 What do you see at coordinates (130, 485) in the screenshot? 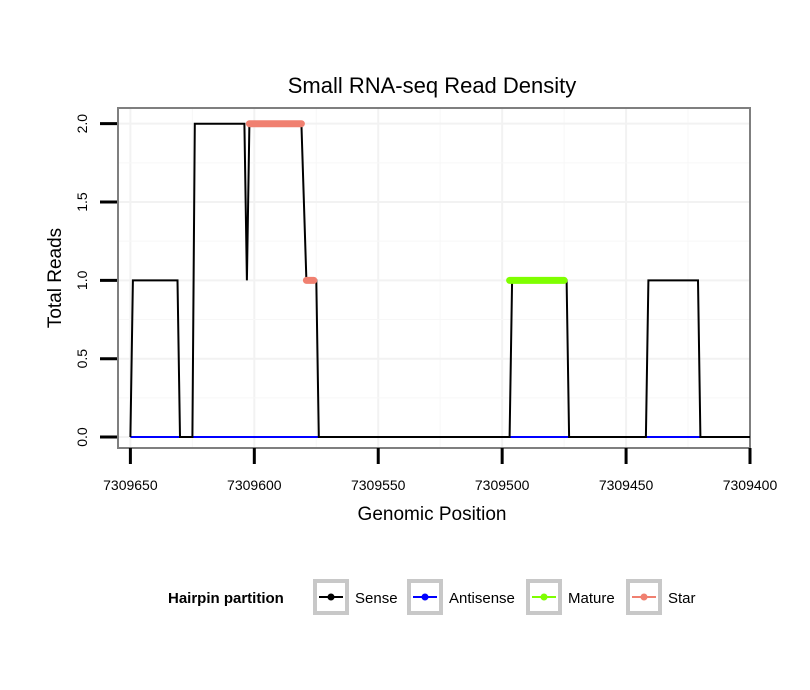
I see `x-tick-label: 7309650` at bounding box center [130, 485].